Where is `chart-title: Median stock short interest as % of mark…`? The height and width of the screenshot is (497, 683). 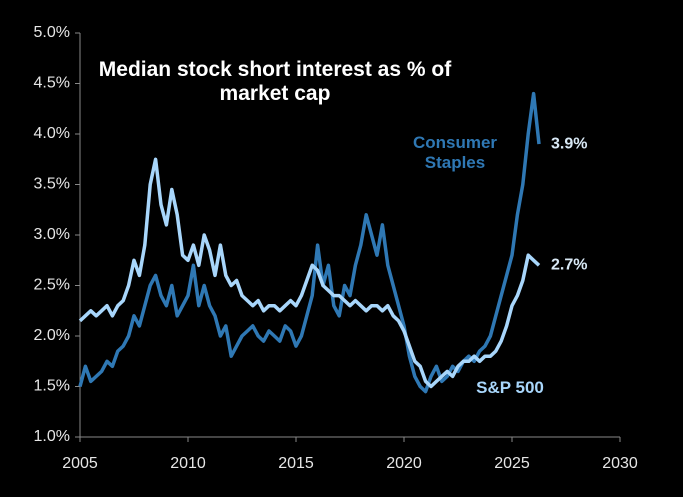 chart-title: Median stock short interest as % of mark… is located at coordinates (275, 82).